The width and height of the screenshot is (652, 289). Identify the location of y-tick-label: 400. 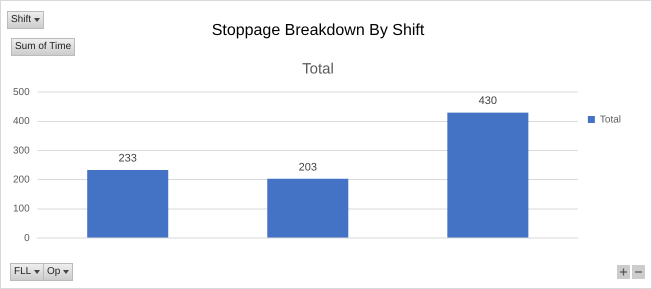
(21, 122).